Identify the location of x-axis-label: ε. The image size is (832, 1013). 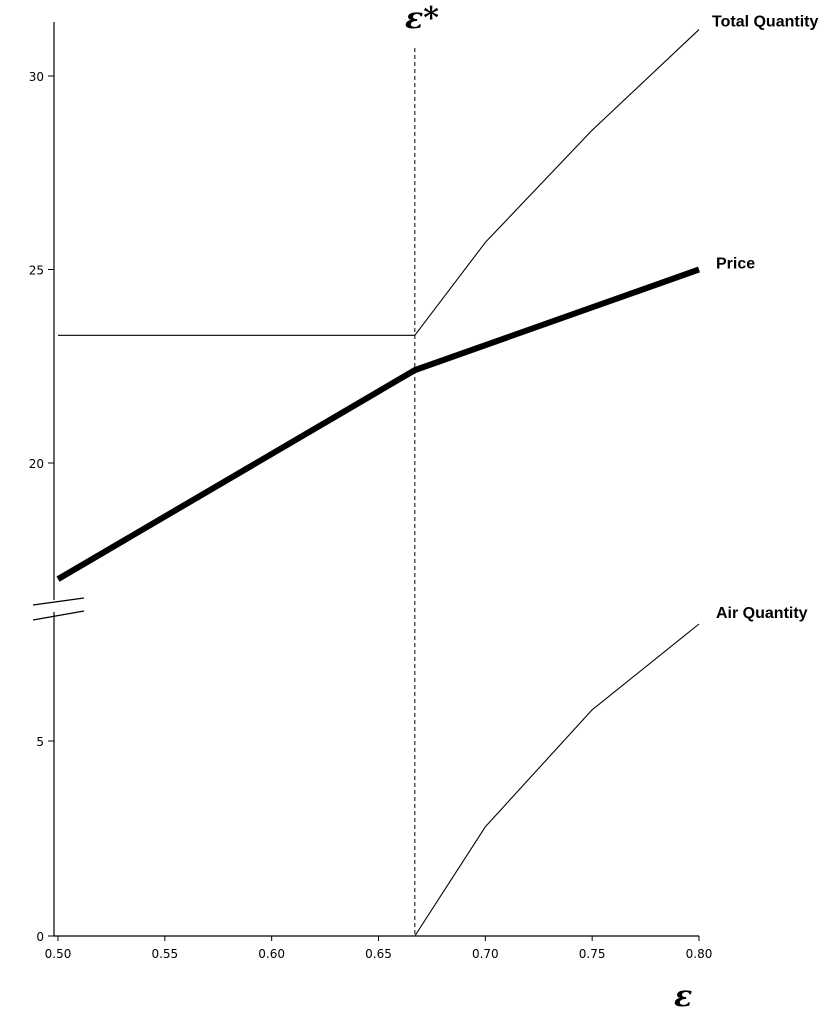
(683, 996).